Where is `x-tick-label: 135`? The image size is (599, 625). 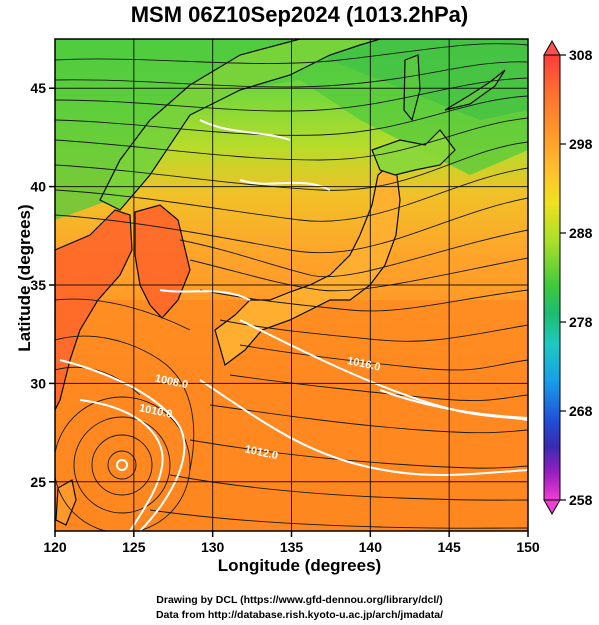 x-tick-label: 135 is located at coordinates (292, 547).